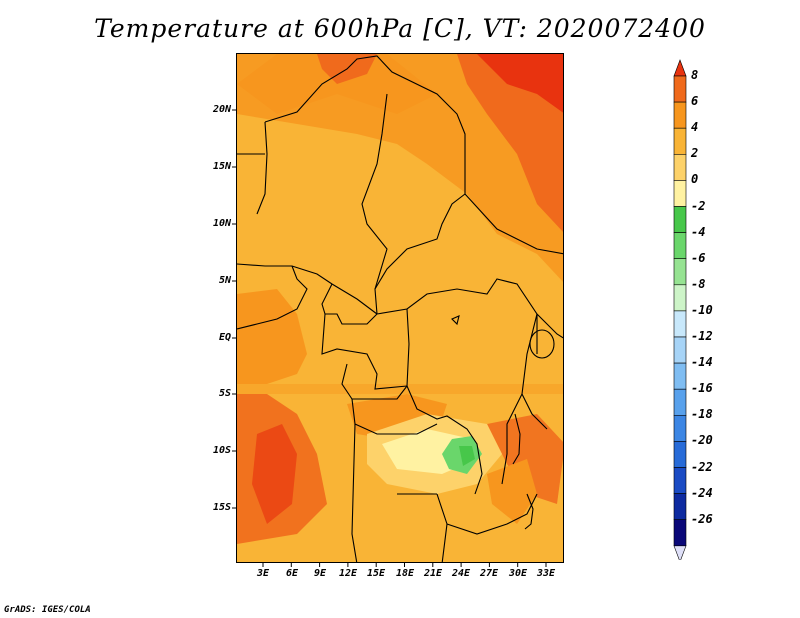 The width and height of the screenshot is (800, 618). Describe the element at coordinates (702, 362) in the screenshot. I see `colorbar-label: -14` at that location.